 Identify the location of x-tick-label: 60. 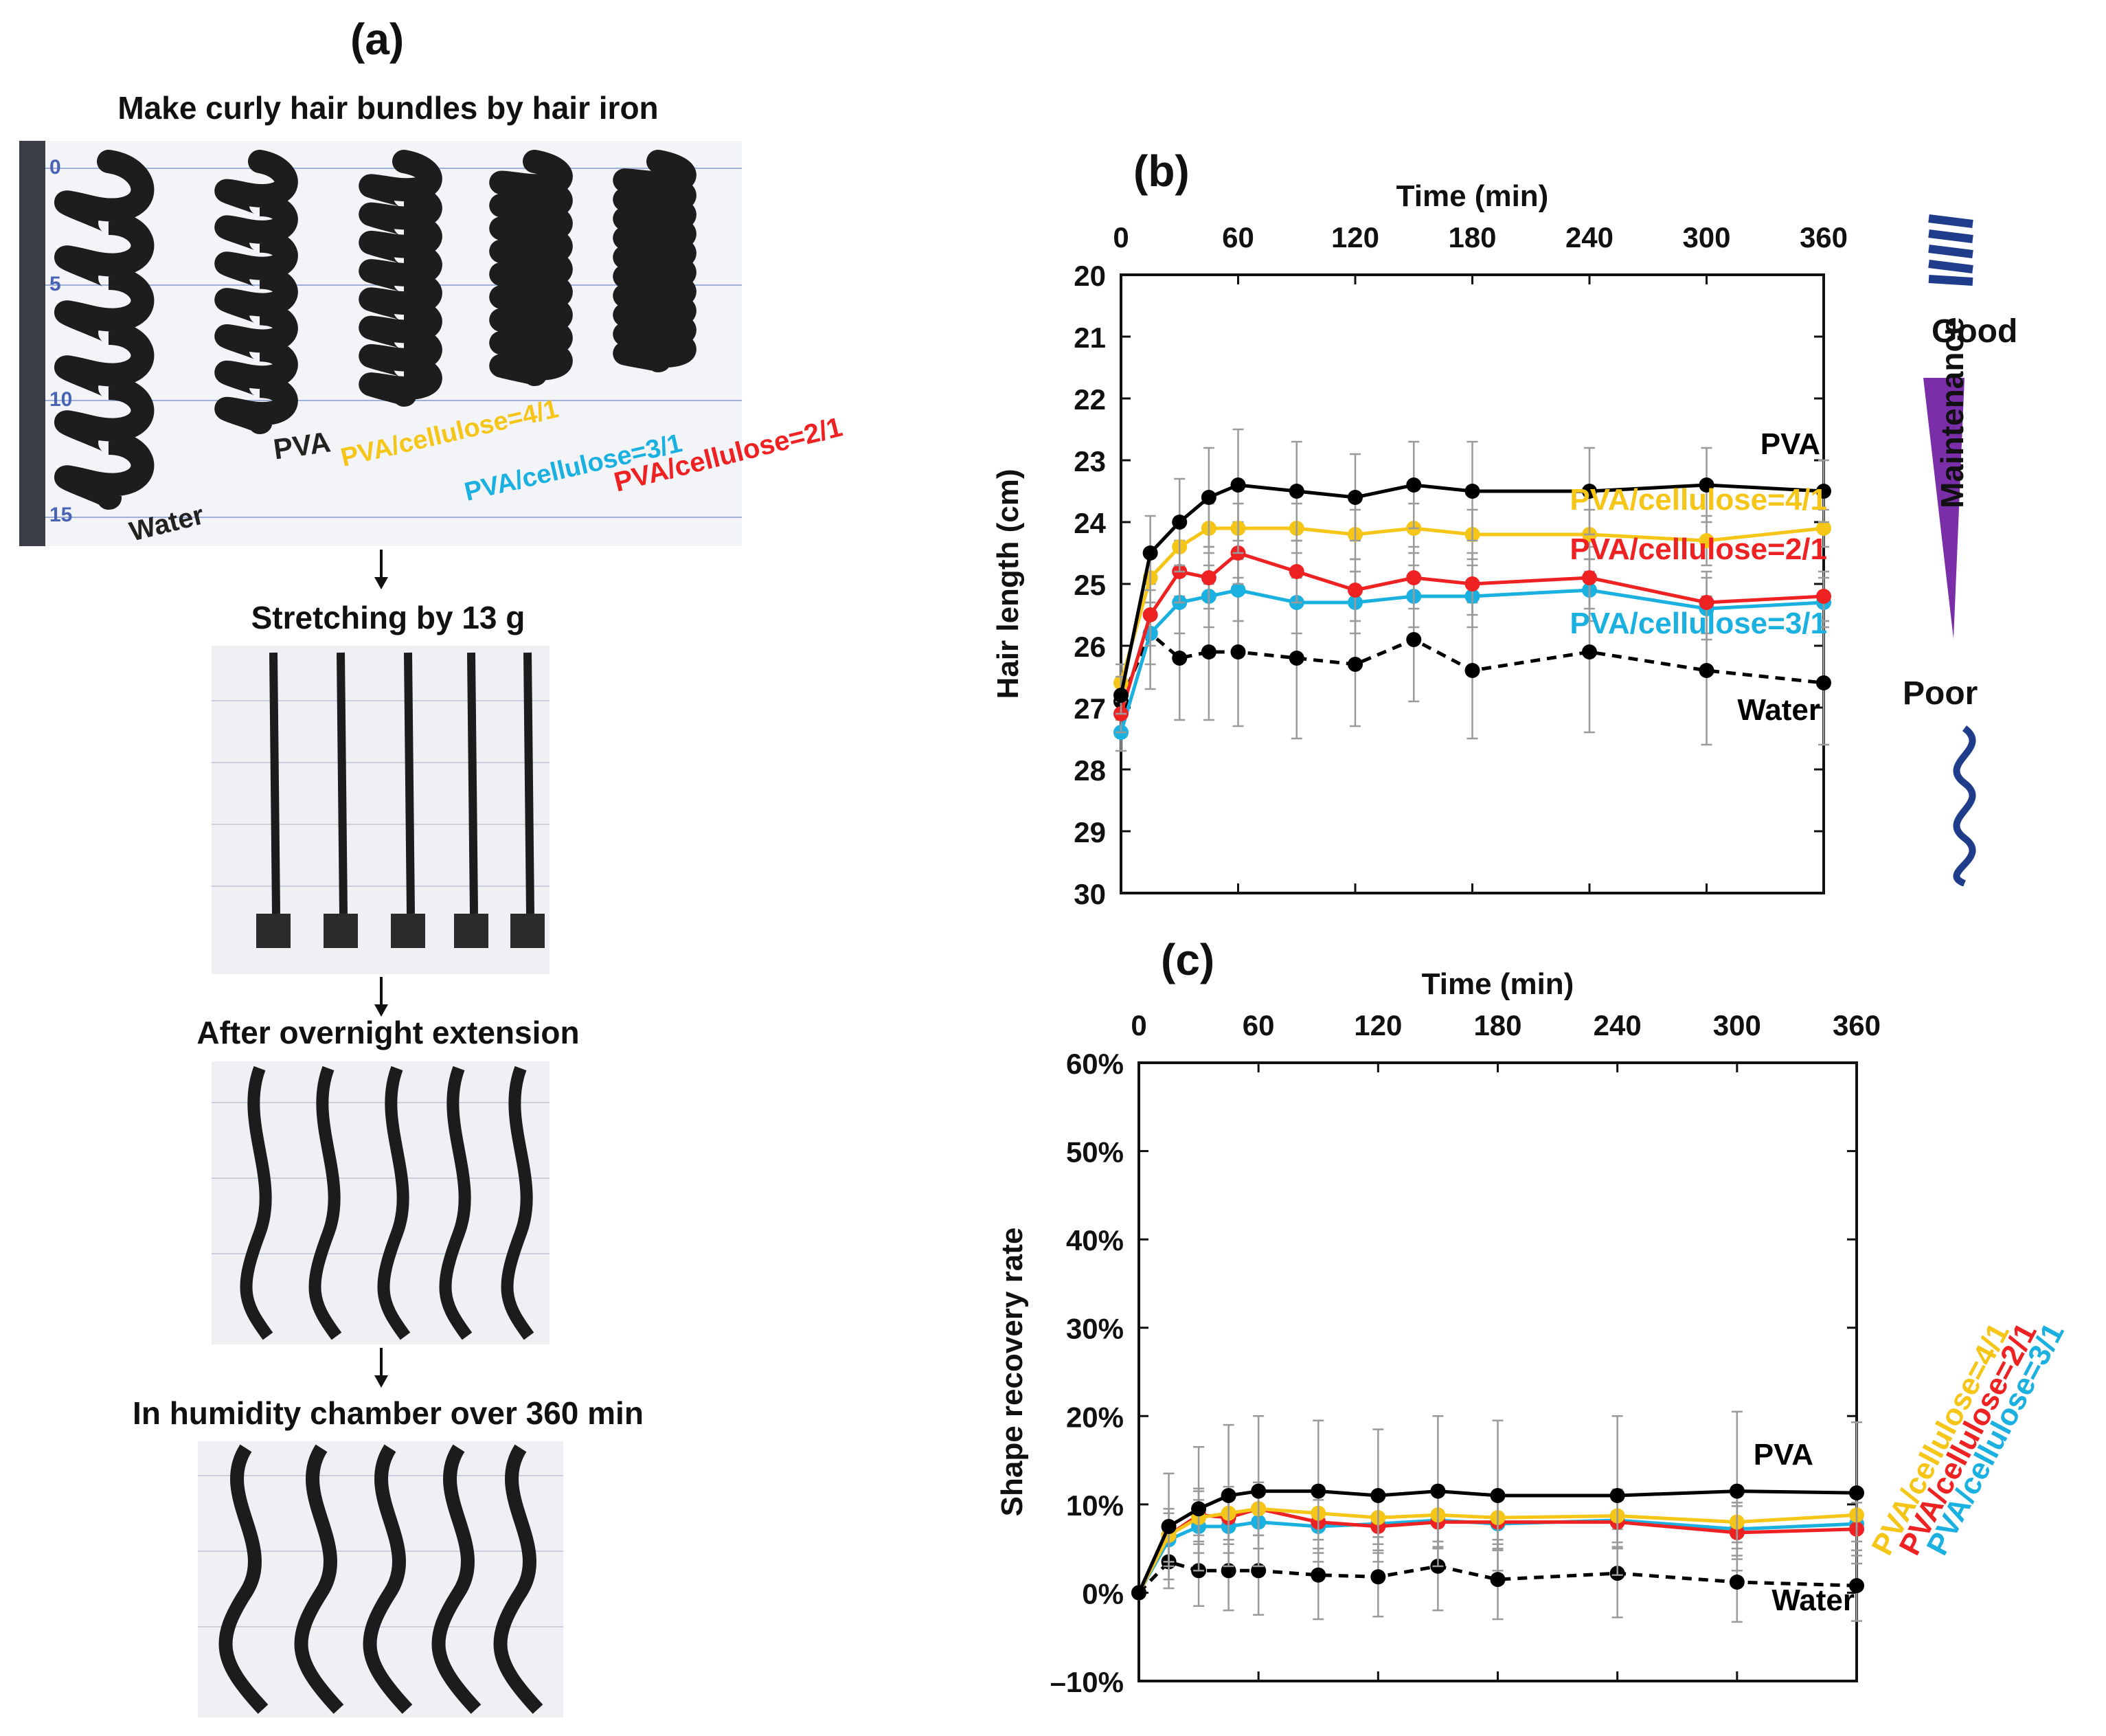
(1238, 237).